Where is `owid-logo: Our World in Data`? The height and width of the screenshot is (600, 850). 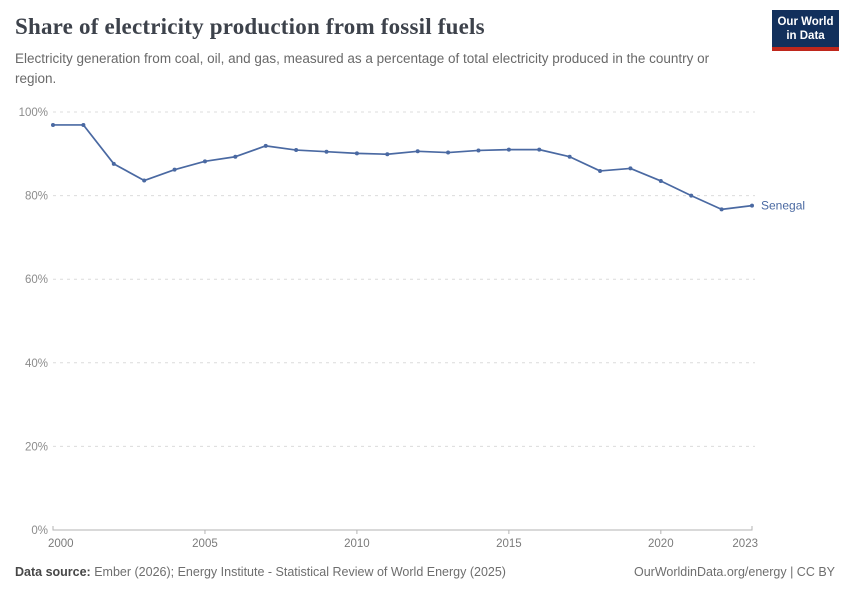 owid-logo: Our World in Data is located at coordinates (805, 30).